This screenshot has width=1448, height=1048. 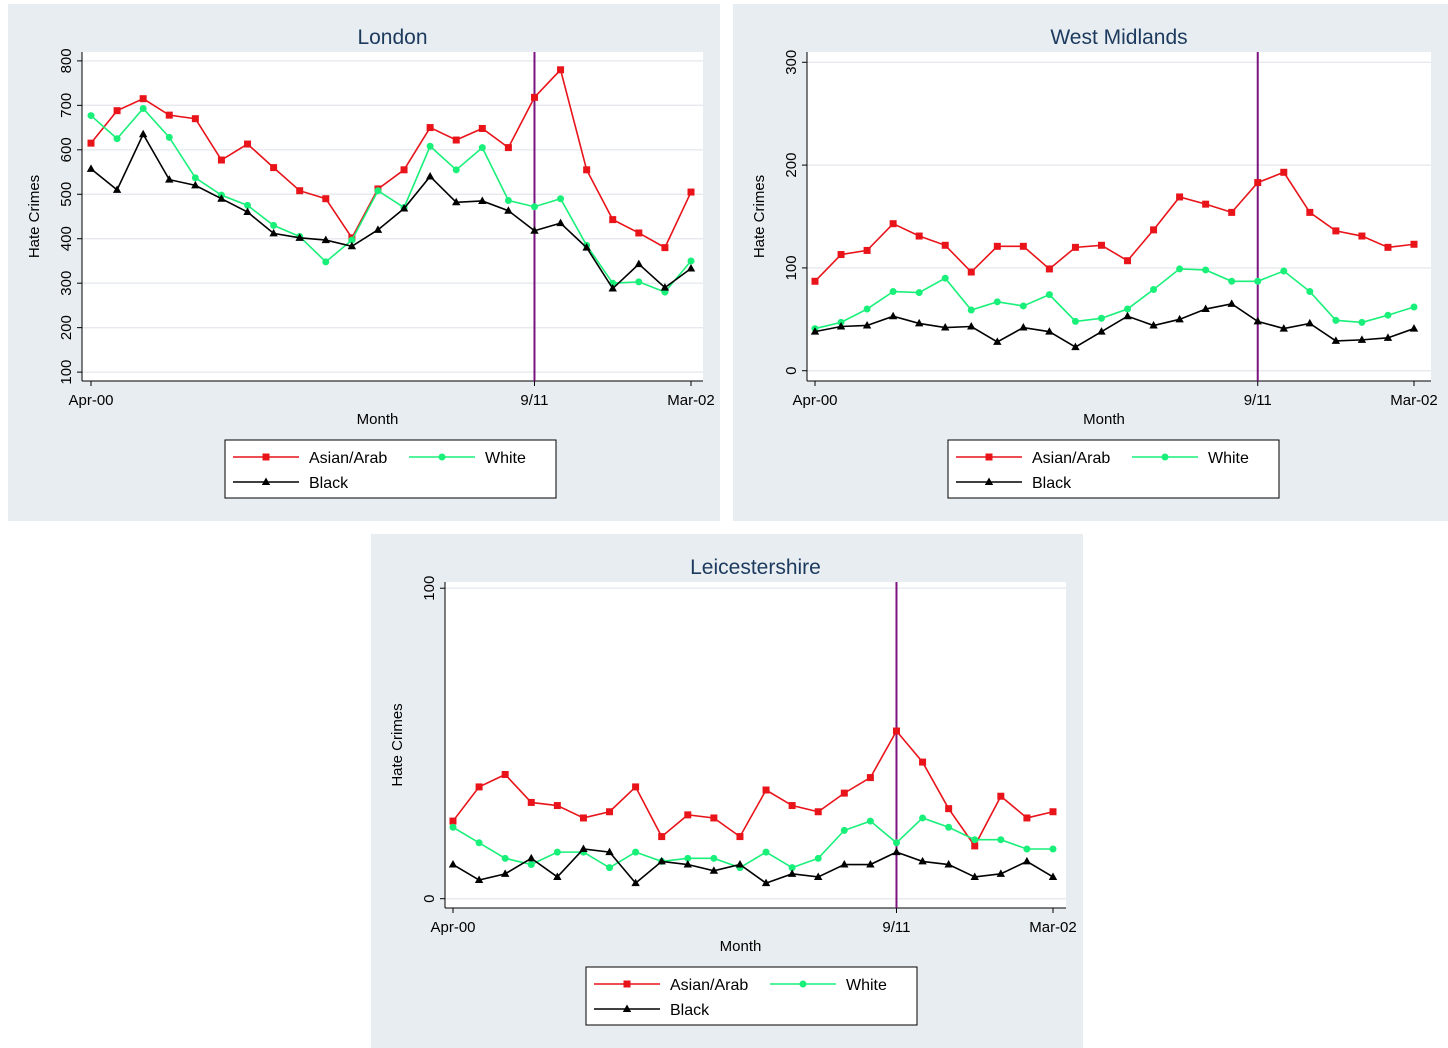 What do you see at coordinates (467, 458) in the screenshot?
I see `legend-item-white: White` at bounding box center [467, 458].